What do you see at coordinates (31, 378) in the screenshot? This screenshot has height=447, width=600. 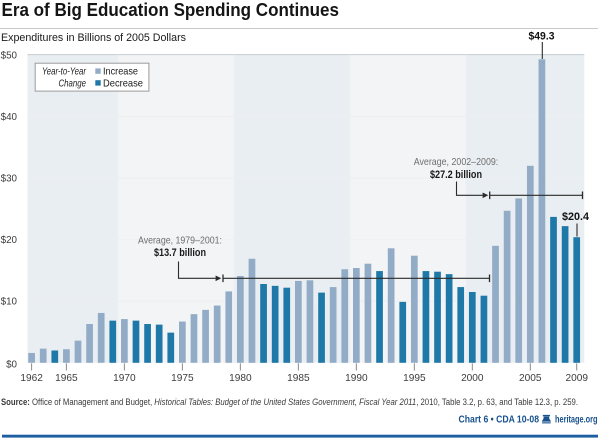 I see `svg-text: 1962` at bounding box center [31, 378].